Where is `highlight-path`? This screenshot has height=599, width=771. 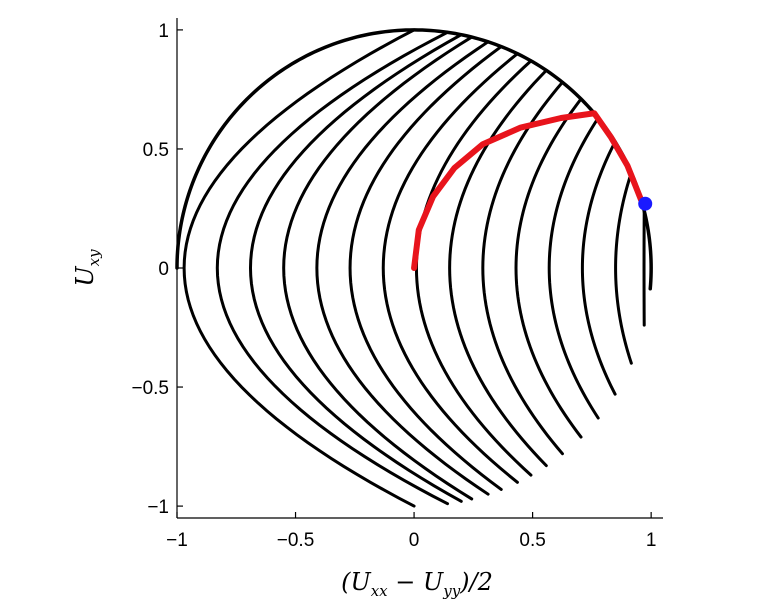 highlight-path is located at coordinates (528, 190).